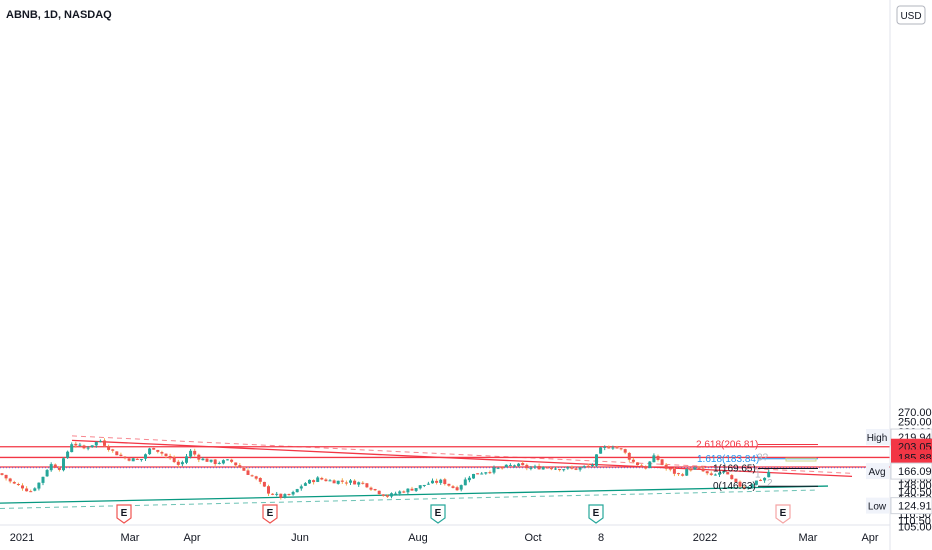 This screenshot has height=550, width=932. I want to click on y-tick-label: 105.00, so click(915, 528).